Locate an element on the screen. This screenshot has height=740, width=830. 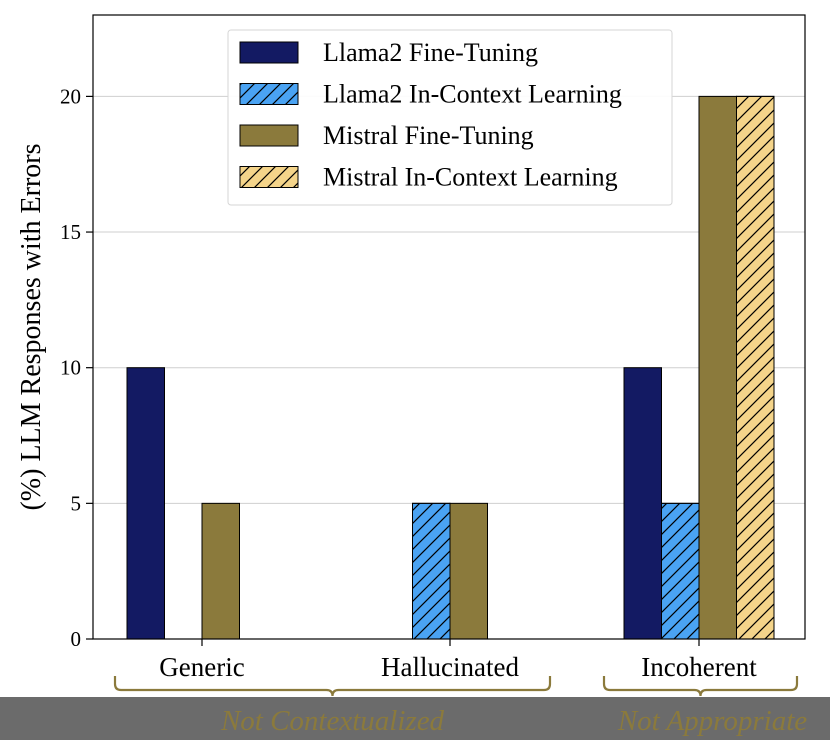
bottom-band is located at coordinates (415, 718).